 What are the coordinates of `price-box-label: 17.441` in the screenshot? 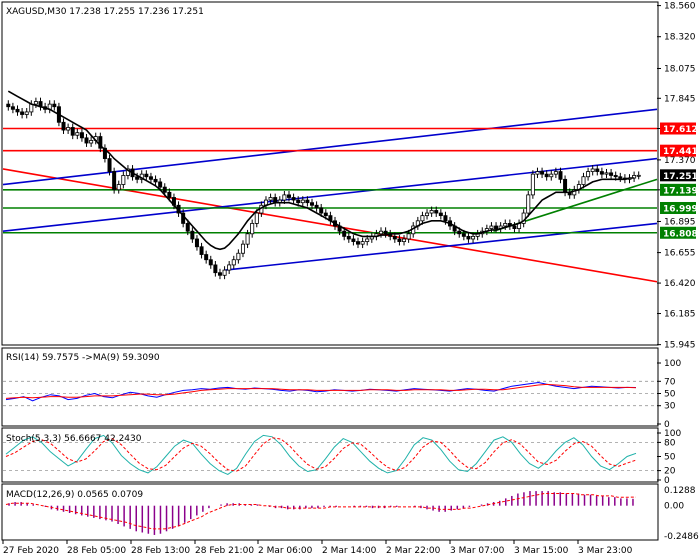 It's located at (680, 152).